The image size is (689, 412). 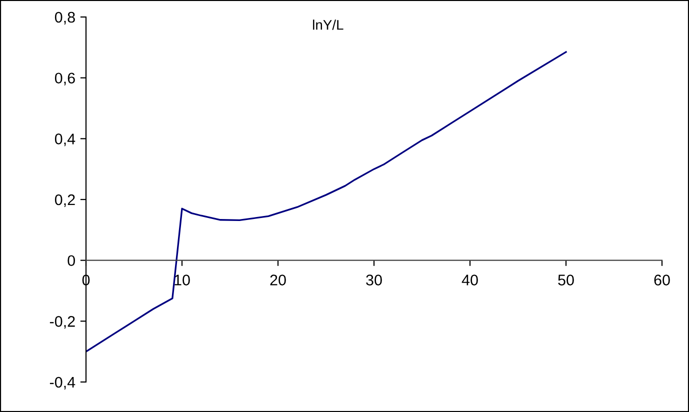 What do you see at coordinates (64, 200) in the screenshot?
I see `y-tick-label: 0,2` at bounding box center [64, 200].